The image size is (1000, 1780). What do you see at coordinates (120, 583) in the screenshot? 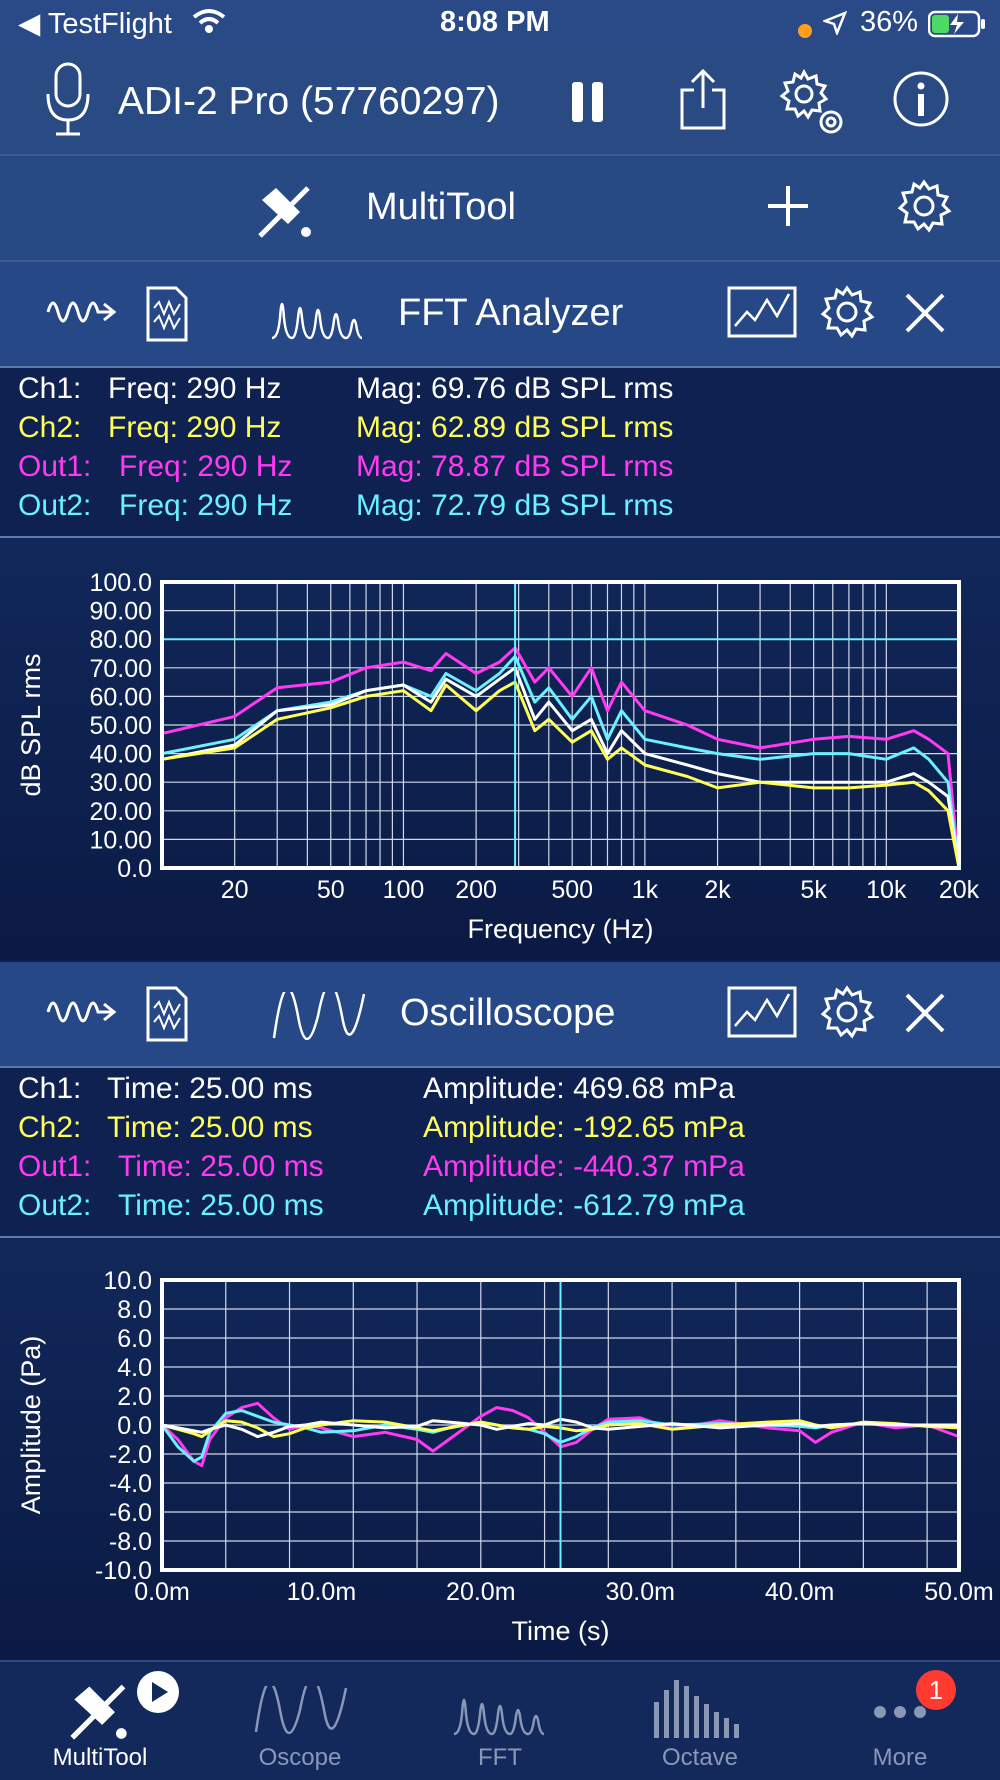
I see `y-tick-label: 100.0` at bounding box center [120, 583].